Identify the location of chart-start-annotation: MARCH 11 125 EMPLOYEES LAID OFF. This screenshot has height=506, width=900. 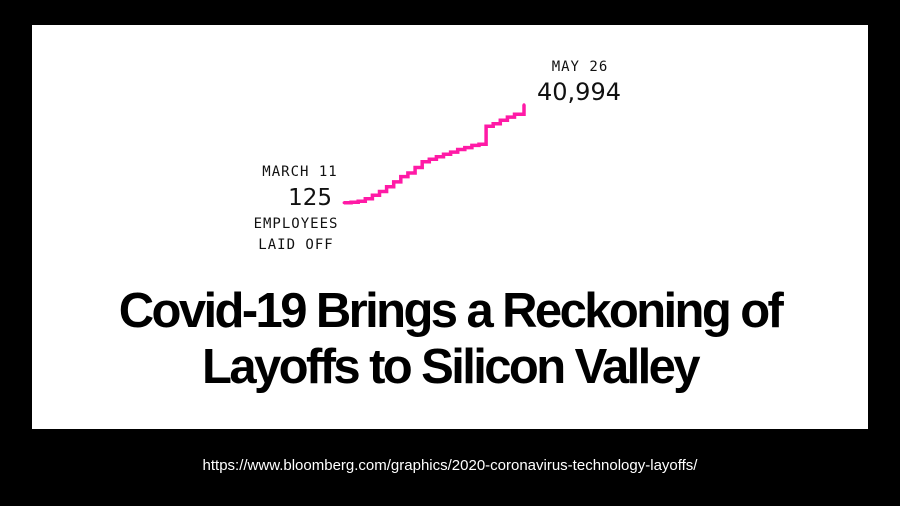
(296, 208).